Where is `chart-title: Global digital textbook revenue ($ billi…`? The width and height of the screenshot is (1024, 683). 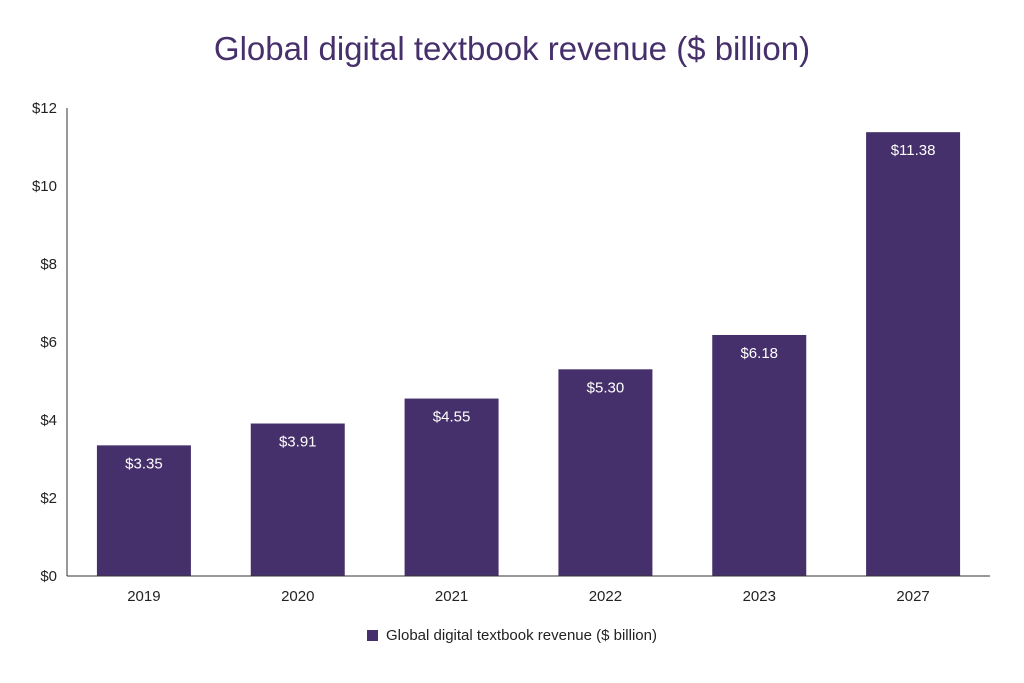 chart-title: Global digital textbook revenue ($ billi… is located at coordinates (512, 48).